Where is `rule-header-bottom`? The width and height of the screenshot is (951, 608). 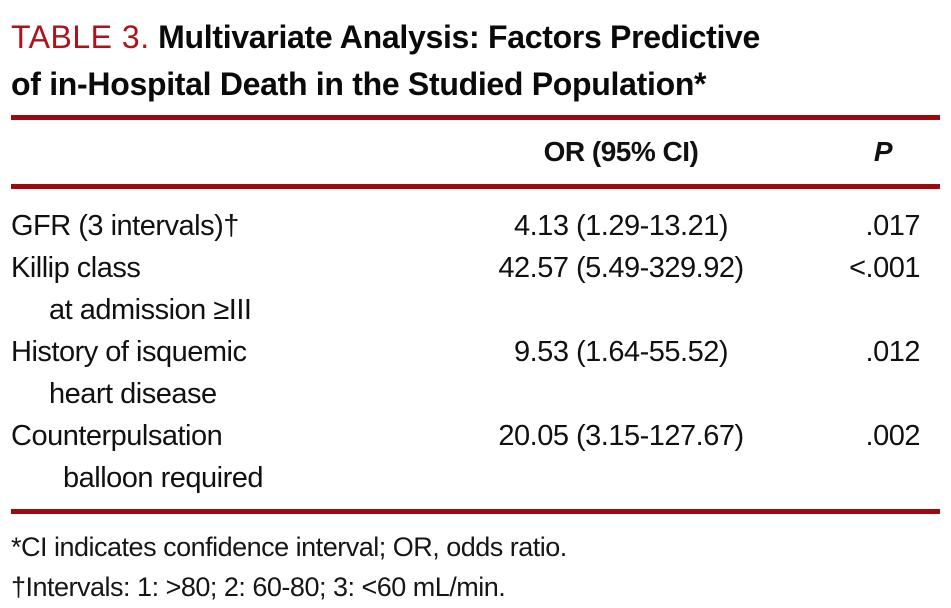 rule-header-bottom is located at coordinates (475, 186).